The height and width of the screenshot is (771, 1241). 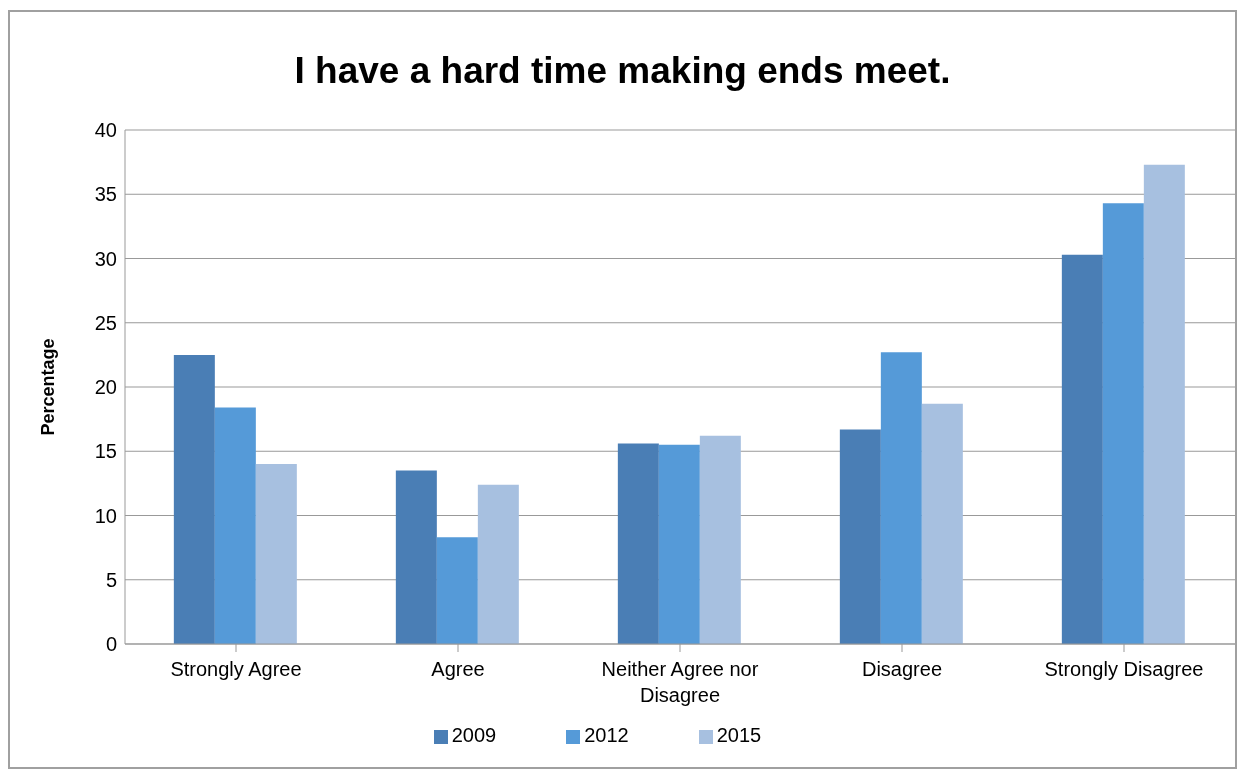 What do you see at coordinates (111, 644) in the screenshot?
I see `y-tick-label: 0` at bounding box center [111, 644].